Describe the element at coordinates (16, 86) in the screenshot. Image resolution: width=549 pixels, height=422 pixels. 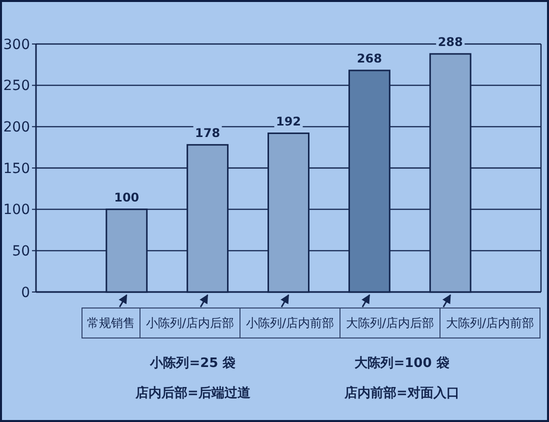
I see `y-tick-label: 250` at that location.